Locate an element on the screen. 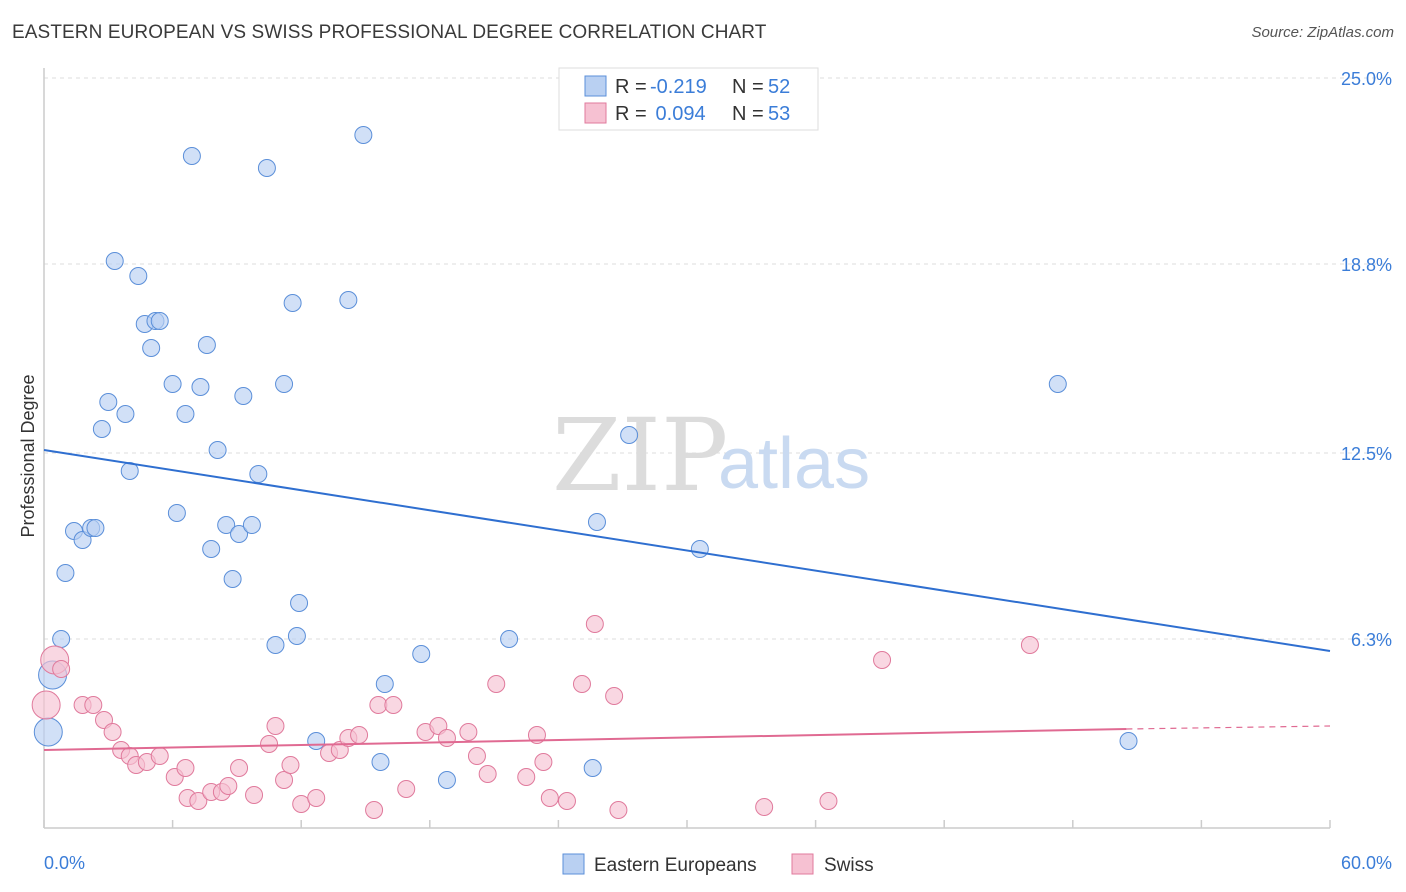 Image resolution: width=1406 pixels, height=892 pixels. legend-swatch-swiss is located at coordinates (595, 113).